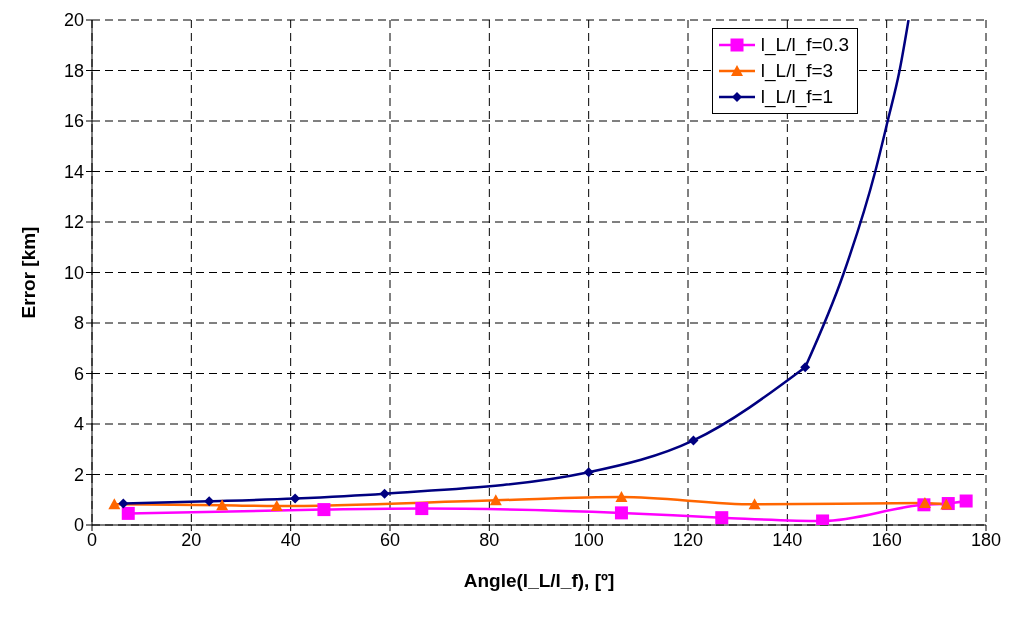 The image size is (1018, 619). What do you see at coordinates (92, 539) in the screenshot?
I see `x-tick-label: 0` at bounding box center [92, 539].